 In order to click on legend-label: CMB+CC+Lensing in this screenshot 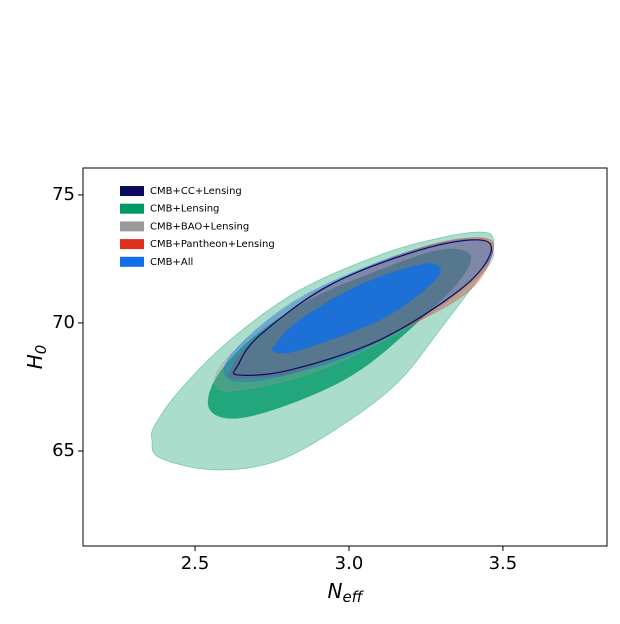, I will do `click(196, 191)`.